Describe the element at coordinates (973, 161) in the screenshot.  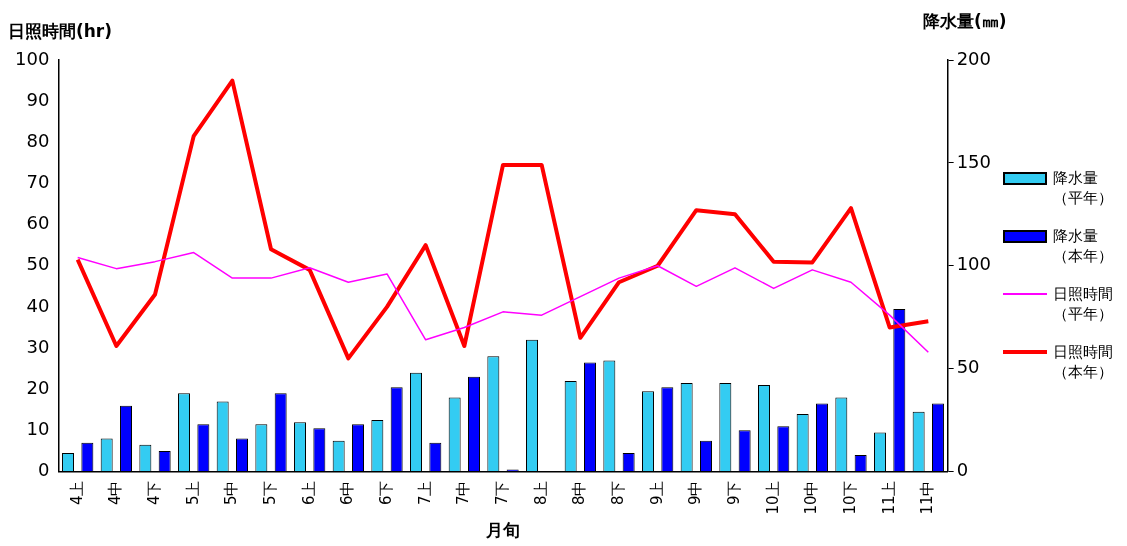
I see `y2-tick-label: 150` at that location.